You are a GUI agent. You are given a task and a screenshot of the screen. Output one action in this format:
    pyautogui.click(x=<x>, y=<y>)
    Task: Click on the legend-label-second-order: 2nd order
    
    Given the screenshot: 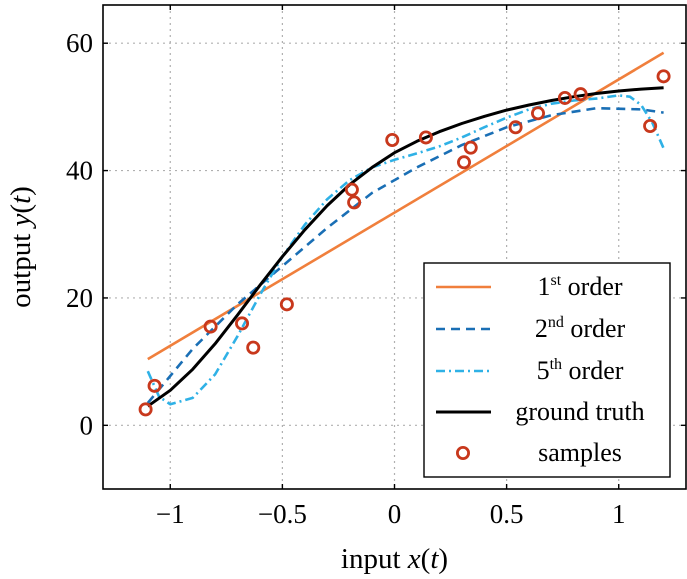 What is the action you would take?
    pyautogui.click(x=580, y=328)
    